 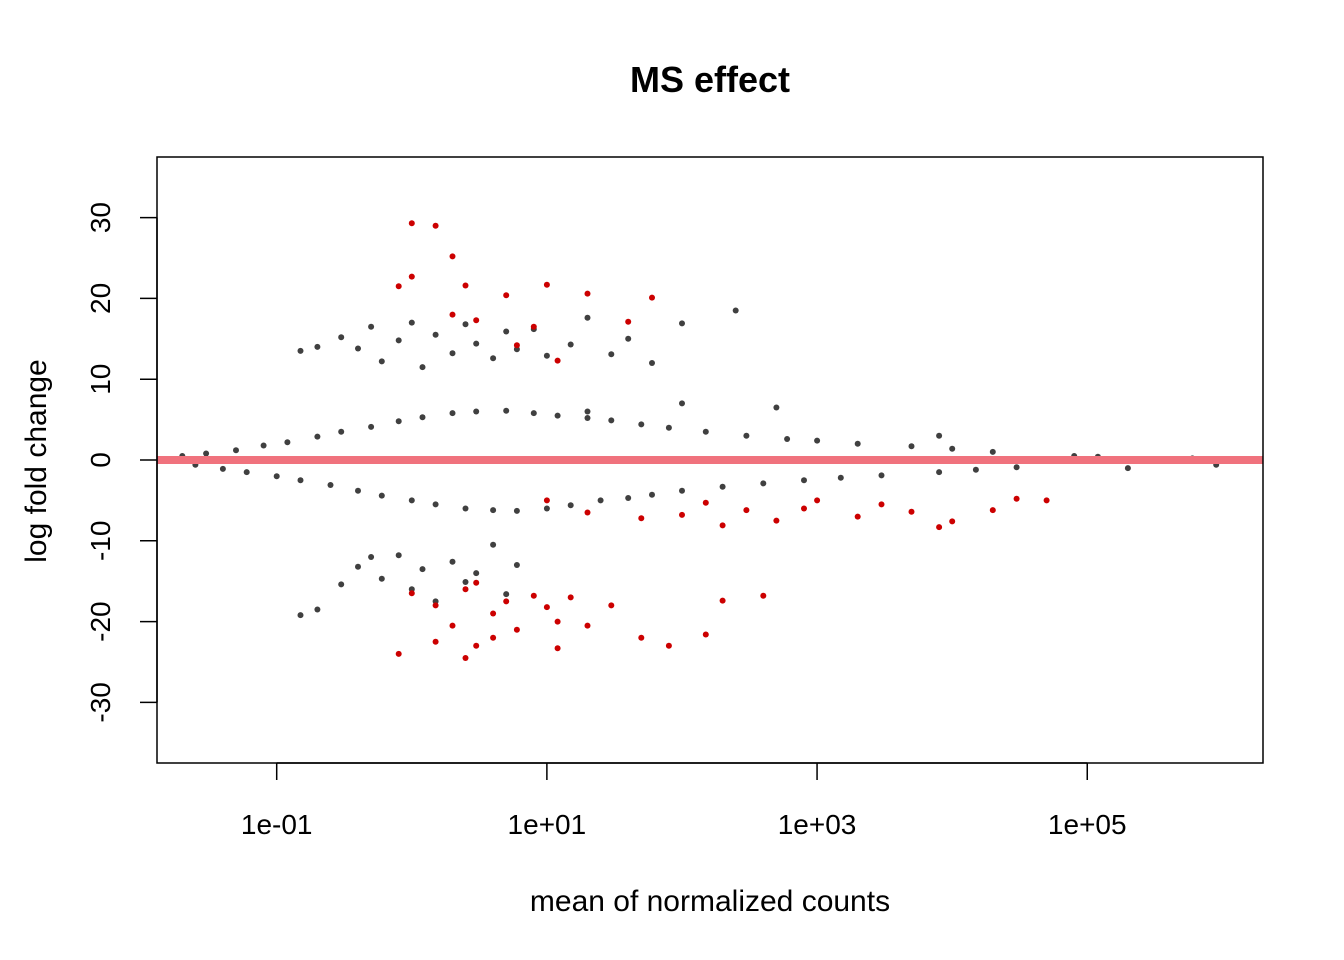 I want to click on y-tick-label: 20, so click(x=100, y=298).